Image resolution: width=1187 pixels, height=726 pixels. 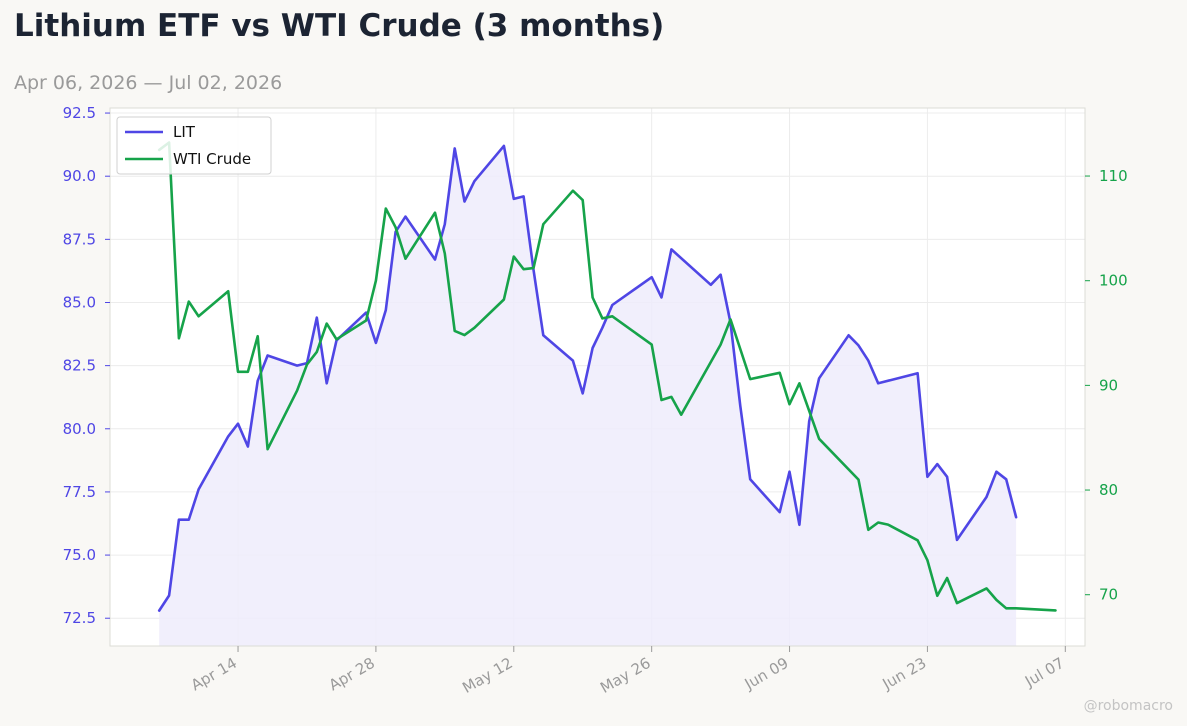 What do you see at coordinates (79, 492) in the screenshot?
I see `y-left-tick-label-2: 77.5` at bounding box center [79, 492].